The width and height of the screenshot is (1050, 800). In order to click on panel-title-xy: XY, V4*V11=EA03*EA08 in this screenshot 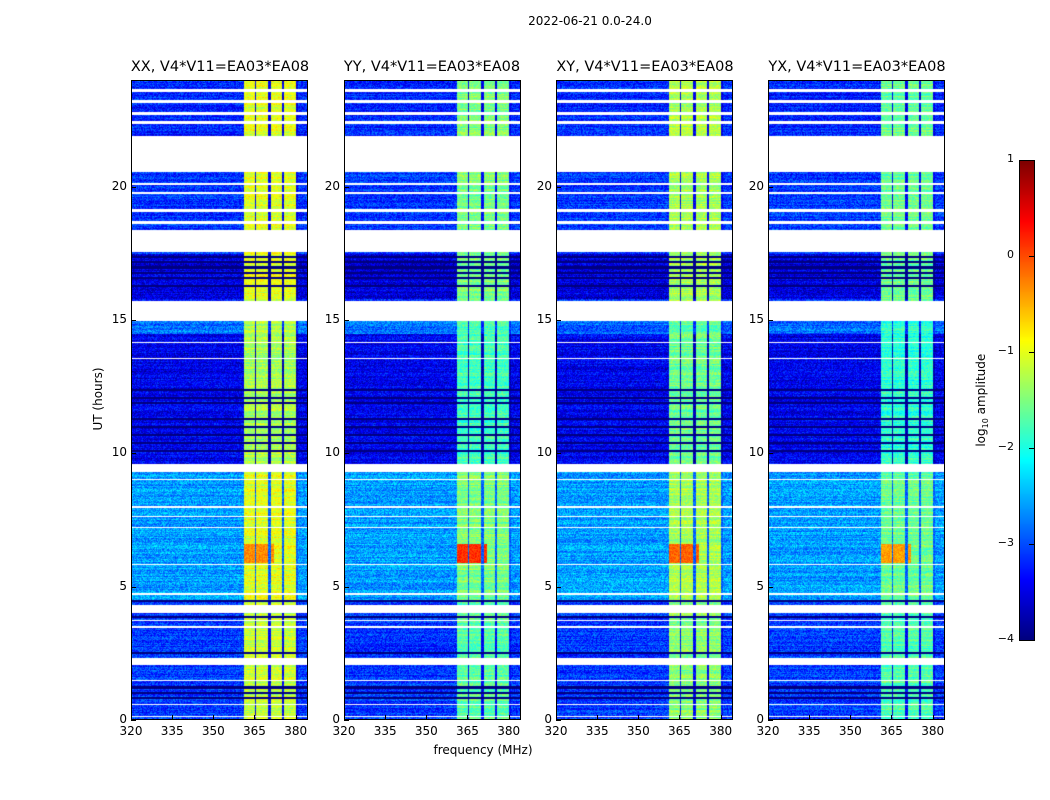, I will do `click(645, 67)`.